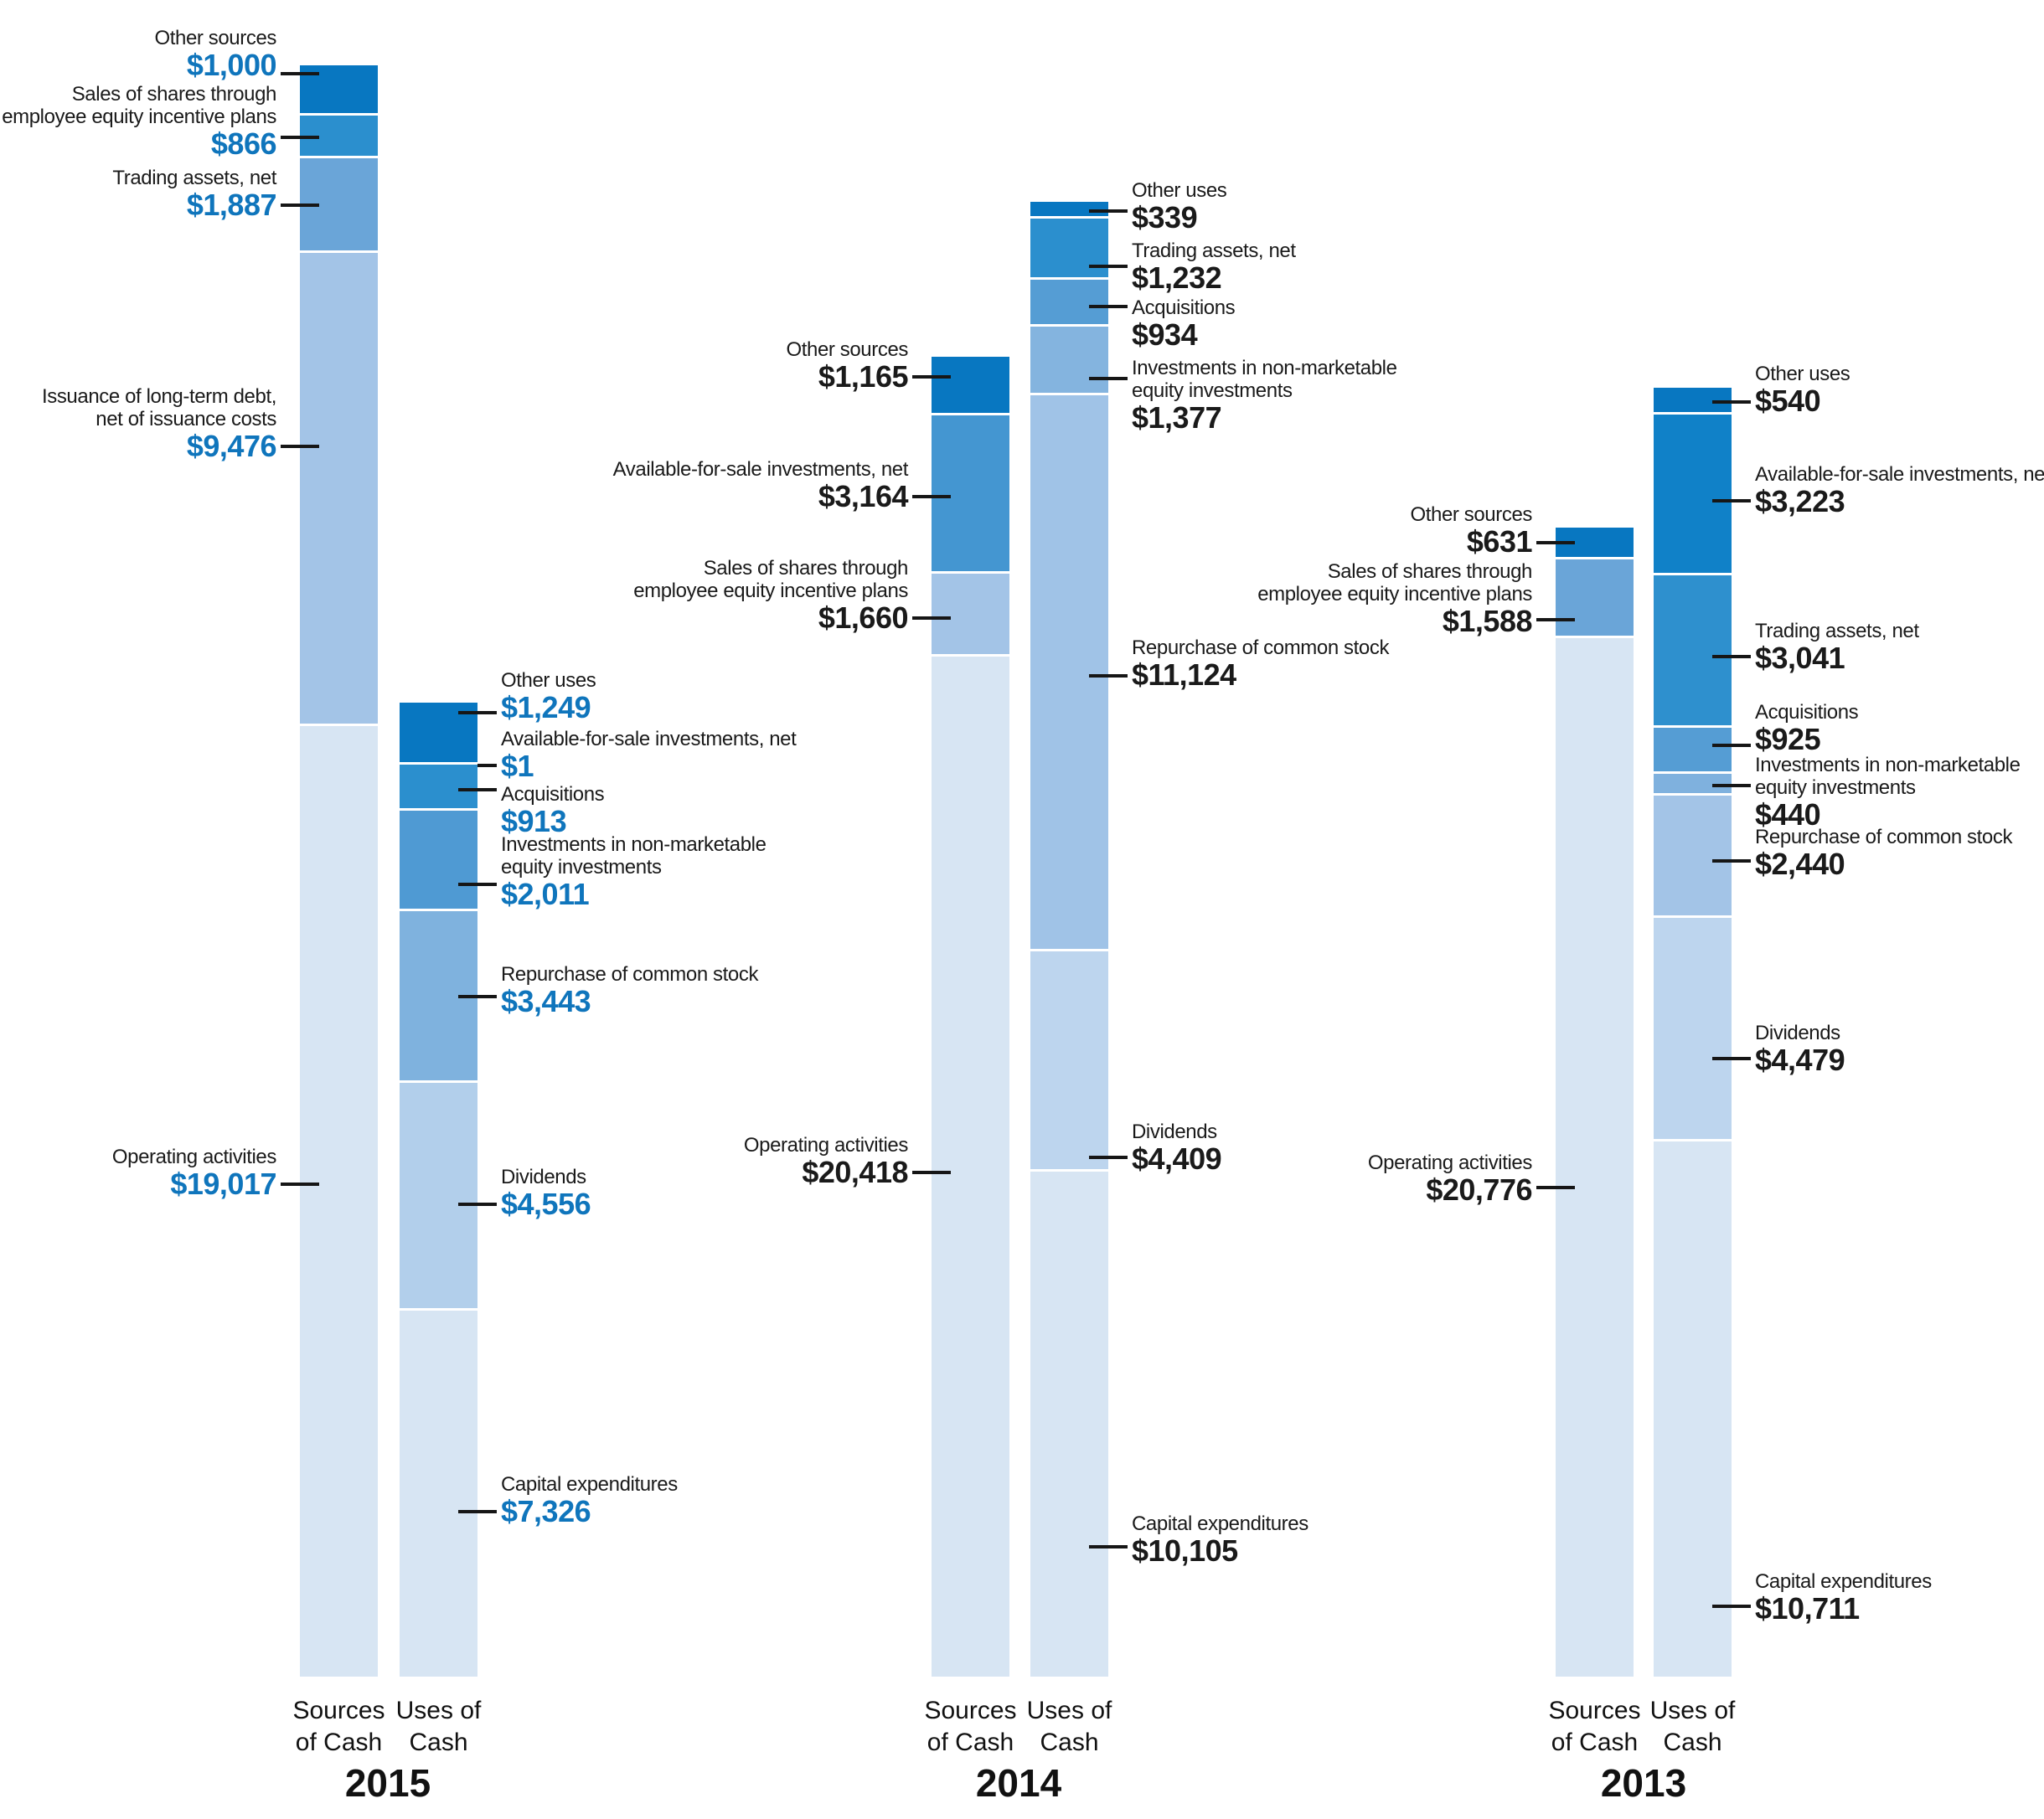 The image size is (2044, 1819). What do you see at coordinates (1595, 1157) in the screenshot?
I see `segment-2013-sources-operating-activities` at bounding box center [1595, 1157].